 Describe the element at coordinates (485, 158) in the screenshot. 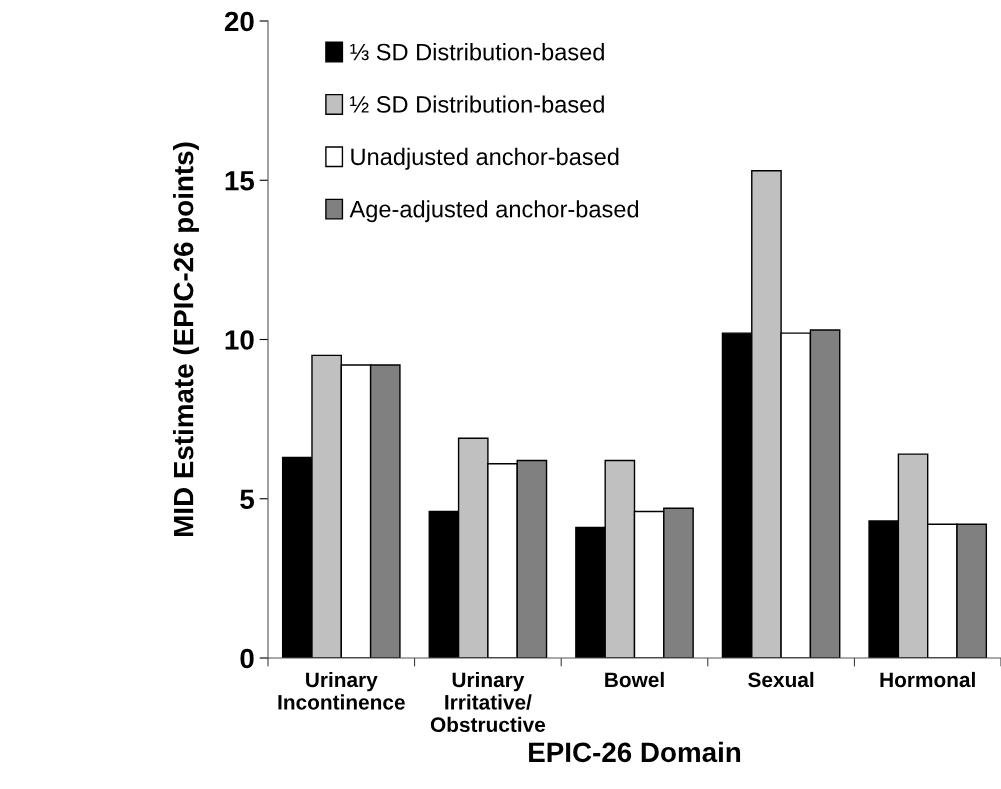

I see `legend-label: Unadjusted anchor-based` at that location.